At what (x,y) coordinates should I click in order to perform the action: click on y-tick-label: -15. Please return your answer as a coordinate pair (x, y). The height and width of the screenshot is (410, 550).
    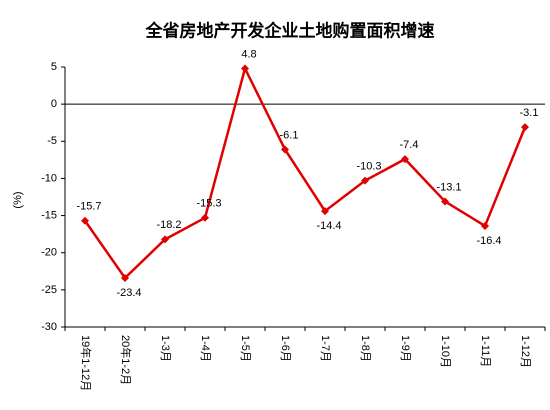
    Looking at the image, I should click on (49, 215).